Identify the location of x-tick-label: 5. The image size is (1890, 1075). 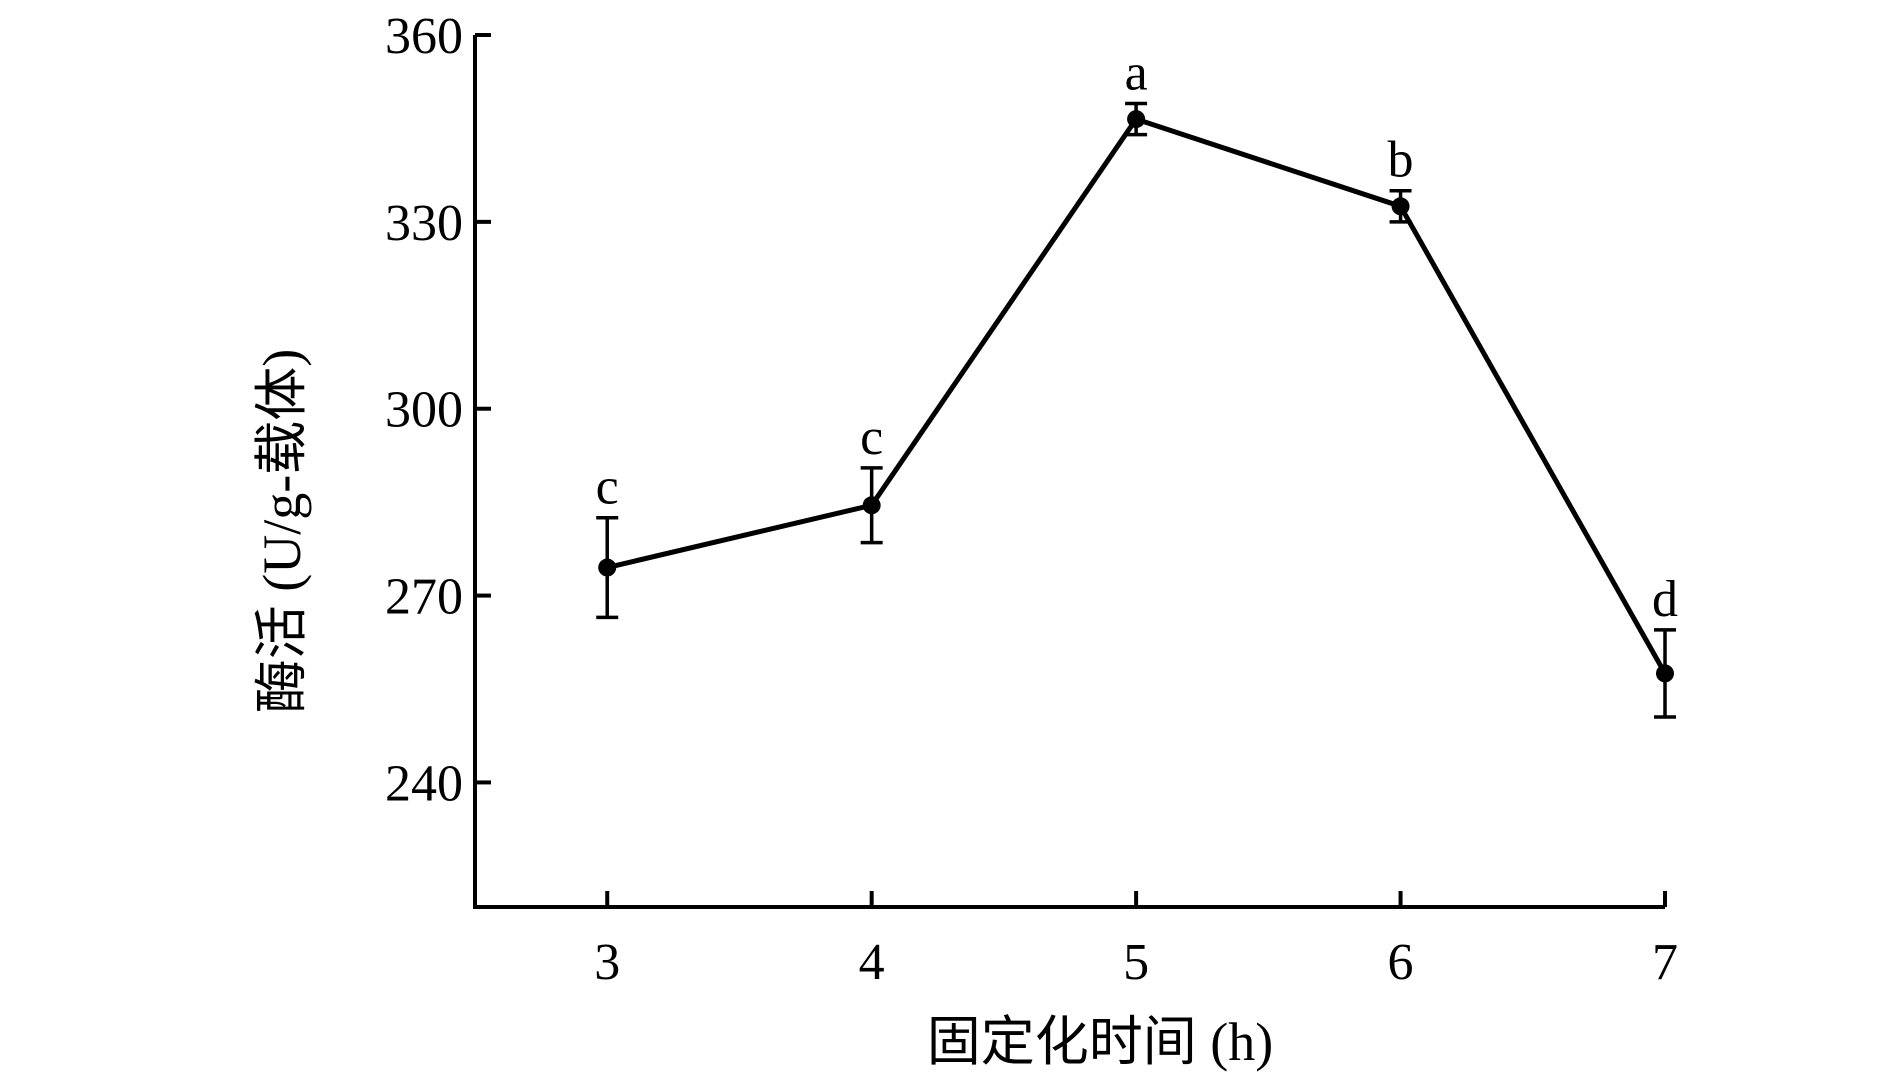
(1136, 962).